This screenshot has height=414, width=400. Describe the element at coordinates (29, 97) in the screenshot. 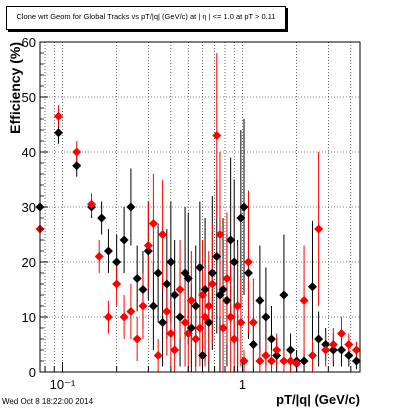

I see `y-tick-label: 50` at that location.